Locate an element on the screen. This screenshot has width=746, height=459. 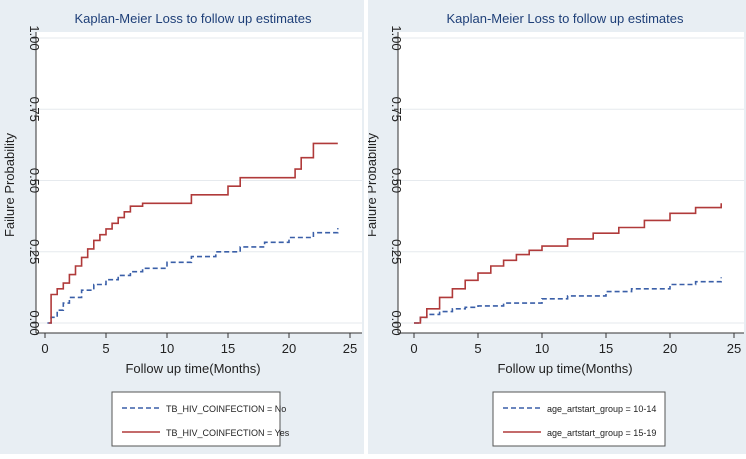
legend-label-2: age_artstart_group = 15-19 is located at coordinates (601, 433).